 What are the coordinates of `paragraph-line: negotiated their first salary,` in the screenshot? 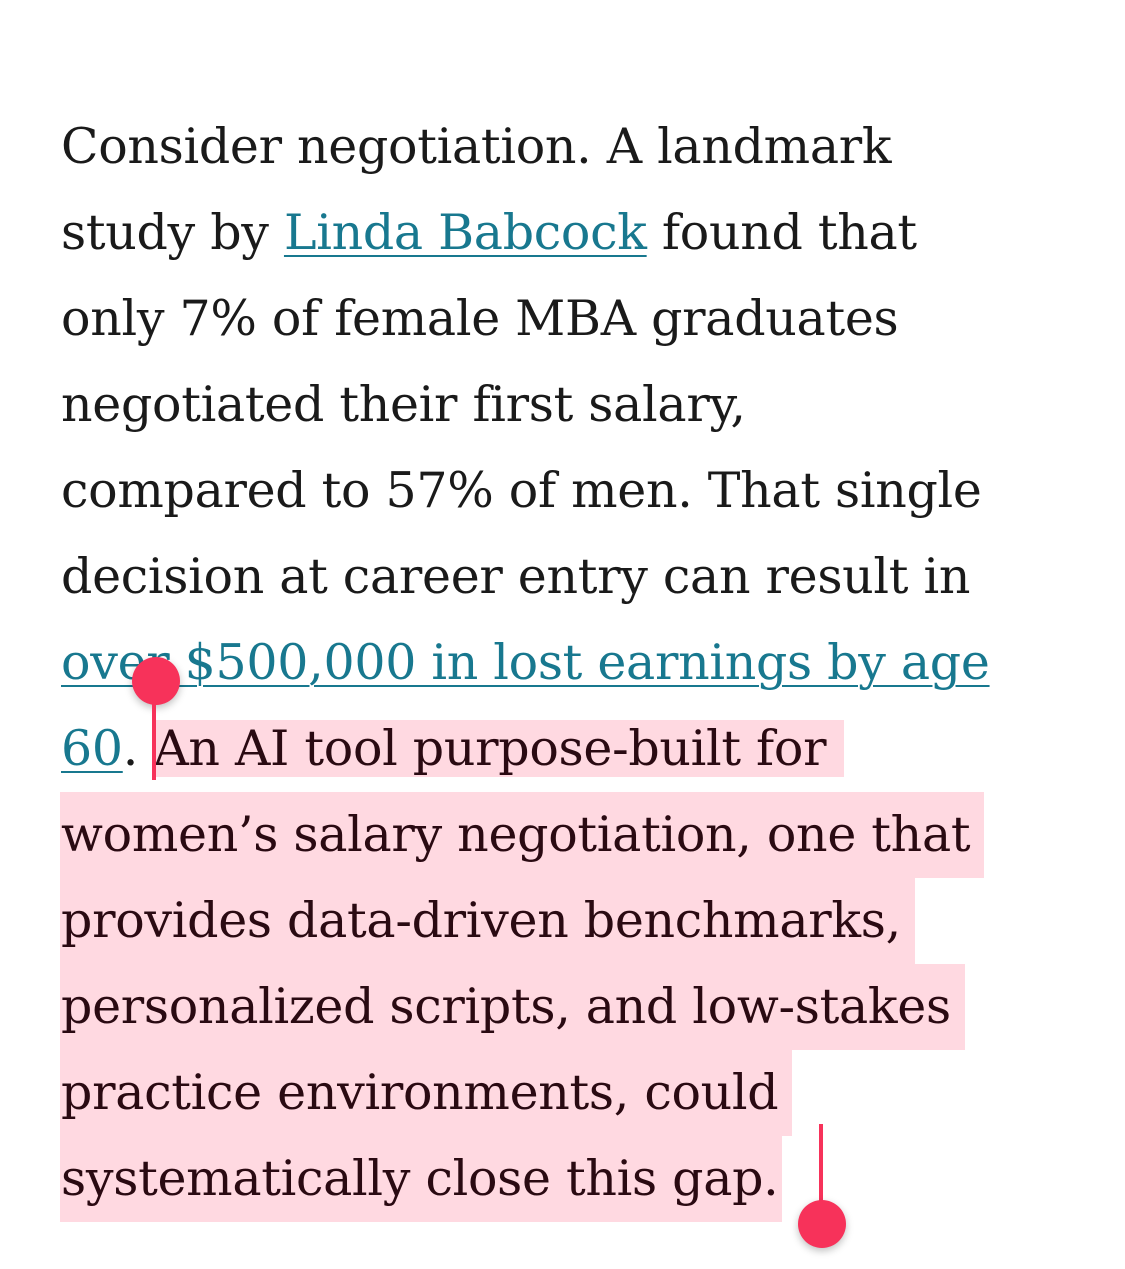 It's located at (403, 405).